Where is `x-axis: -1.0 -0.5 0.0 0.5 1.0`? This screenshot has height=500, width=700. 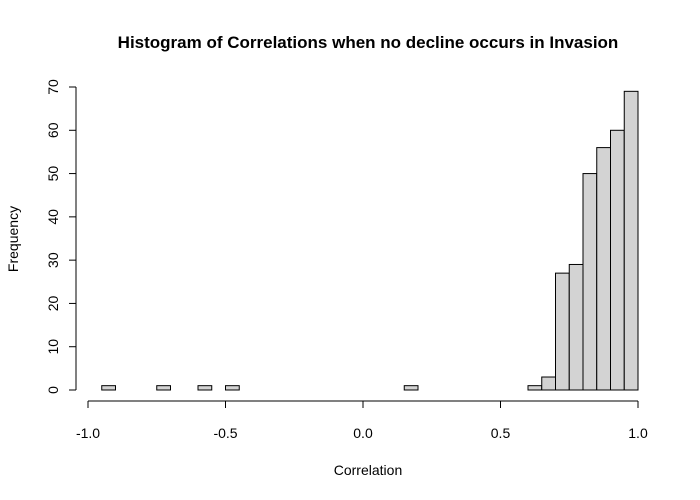 x-axis: -1.0 -0.5 0.0 0.5 1.0 is located at coordinates (362, 420).